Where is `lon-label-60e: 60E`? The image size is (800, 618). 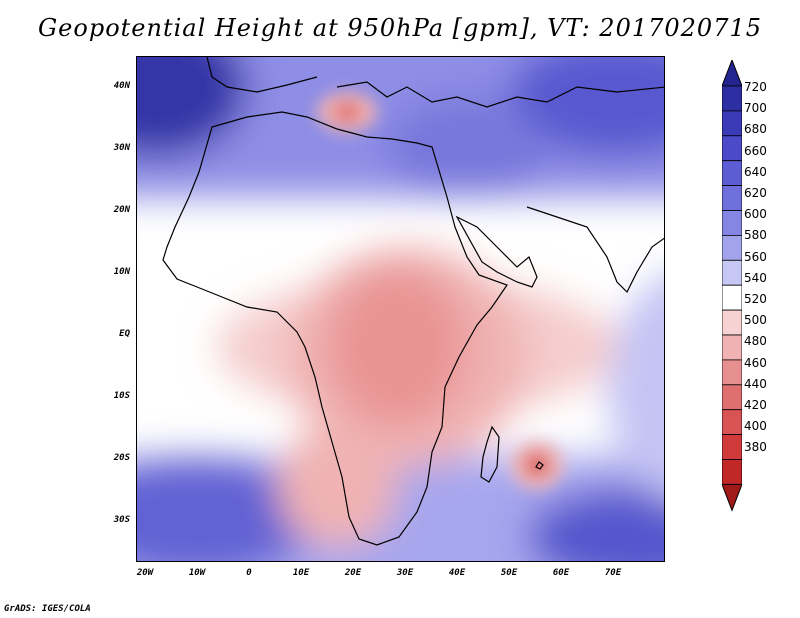
lon-label-60e: 60E is located at coordinates (561, 573).